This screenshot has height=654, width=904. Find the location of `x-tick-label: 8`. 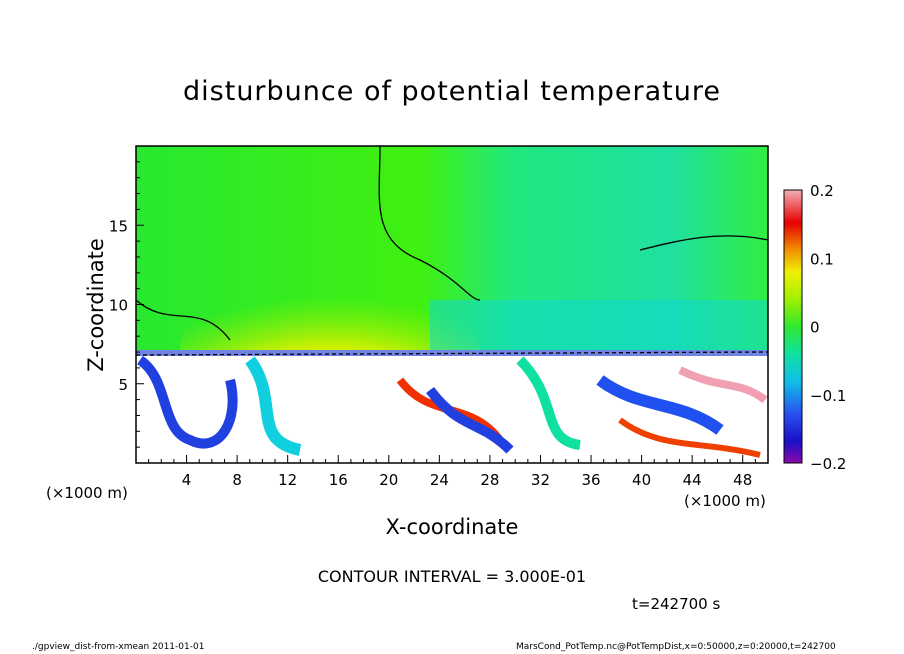

x-tick-label: 8 is located at coordinates (237, 480).